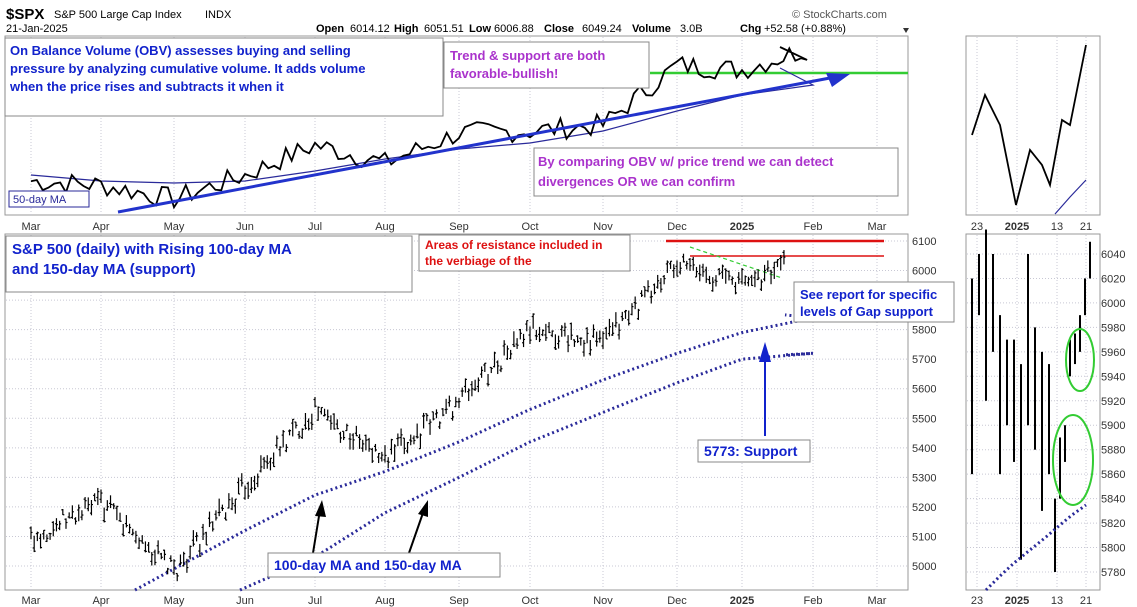 The width and height of the screenshot is (1137, 607). What do you see at coordinates (924, 331) in the screenshot?
I see `price-y-tick-label: 5800` at bounding box center [924, 331].